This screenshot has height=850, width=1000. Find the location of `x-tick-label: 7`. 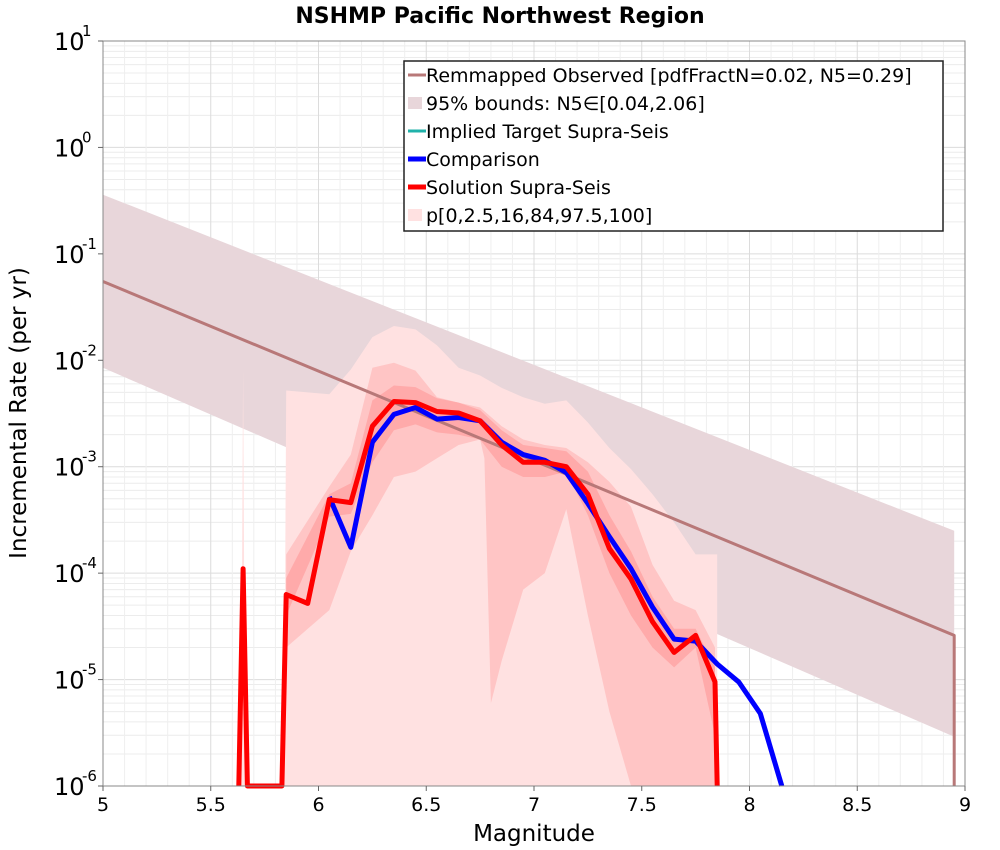

x-tick-label: 7 is located at coordinates (534, 805).